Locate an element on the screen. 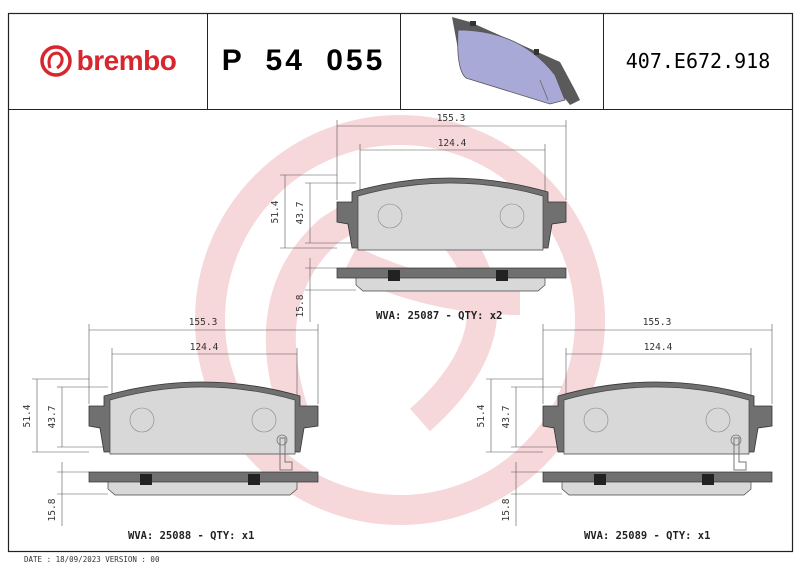 Image resolution: width=800 pixels, height=566 pixels. footer-date-version: DATE : 18/09/2023 VERSION : 00 is located at coordinates (92, 559).